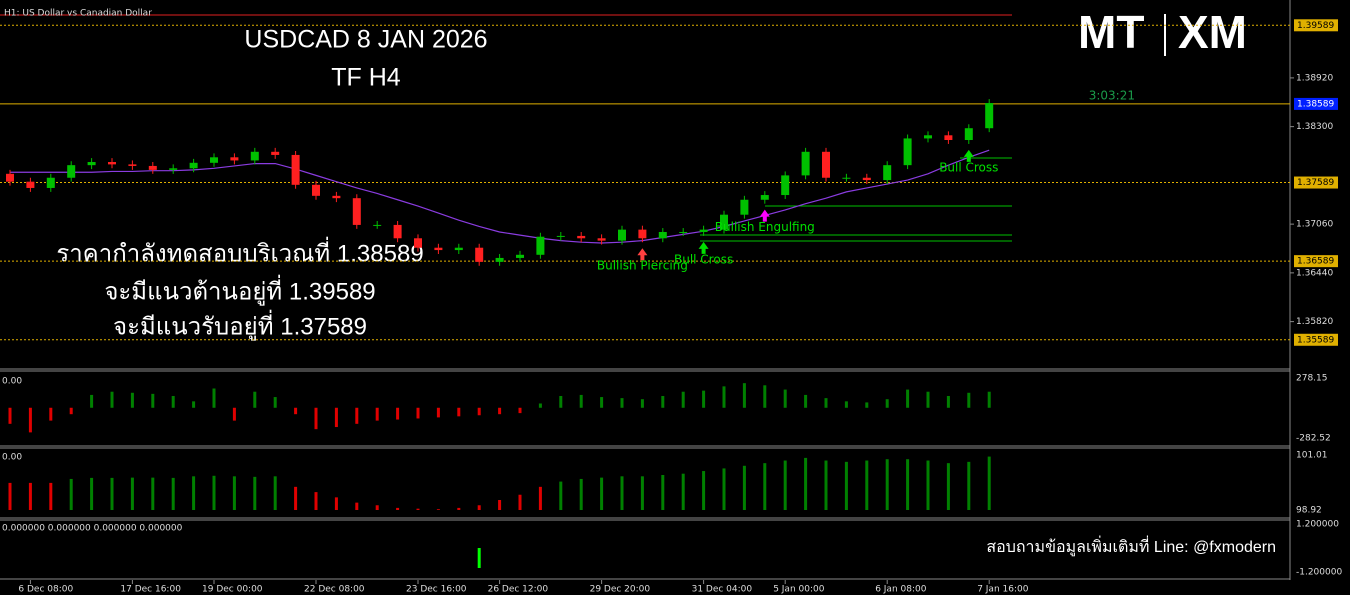 The width and height of the screenshot is (1350, 595). What do you see at coordinates (1314, 127) in the screenshot?
I see `y-tick-label: 1.38300` at bounding box center [1314, 127].